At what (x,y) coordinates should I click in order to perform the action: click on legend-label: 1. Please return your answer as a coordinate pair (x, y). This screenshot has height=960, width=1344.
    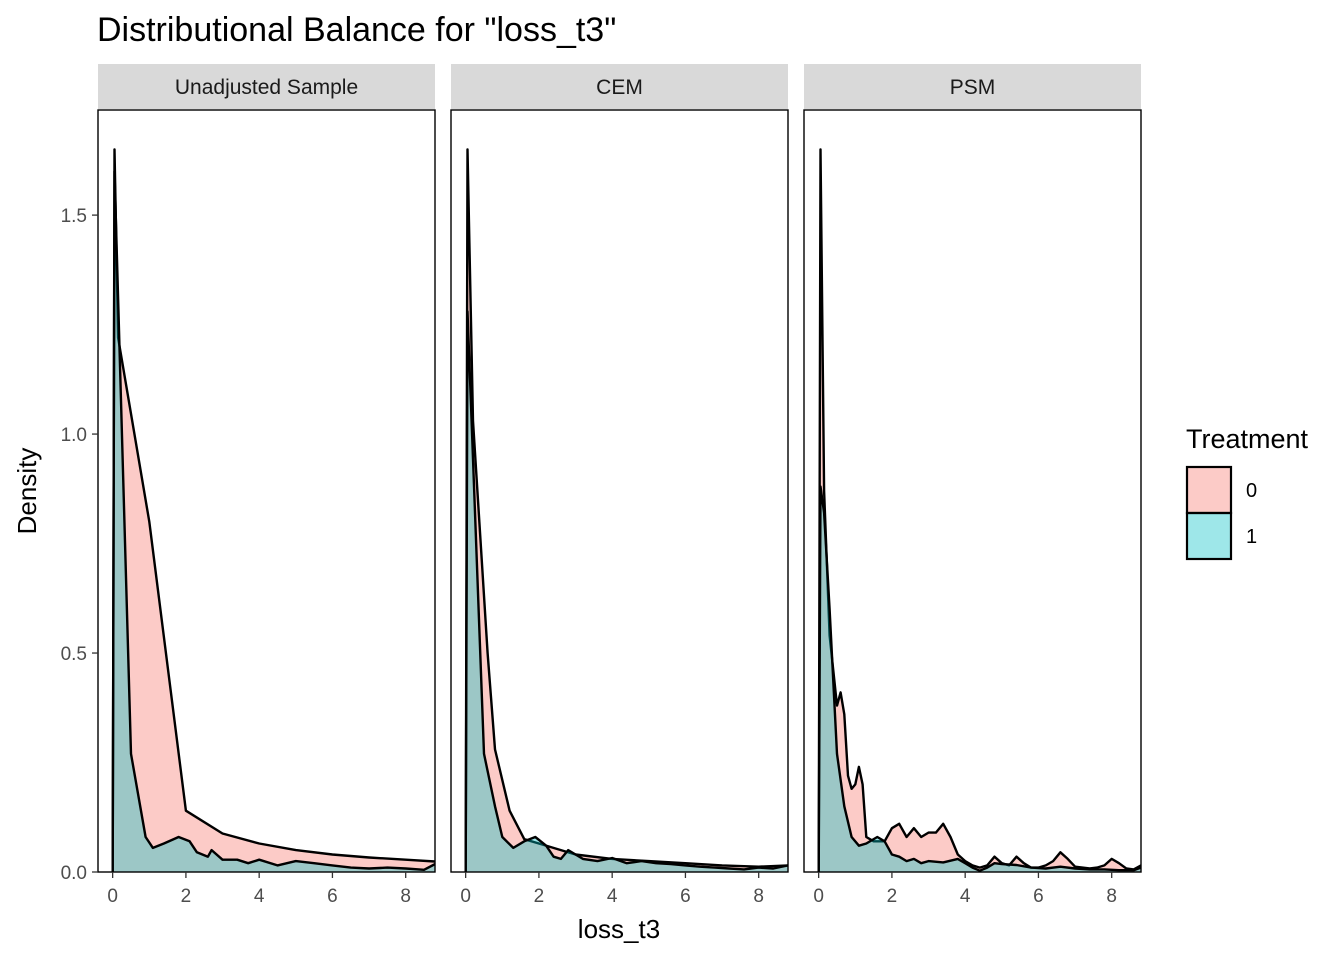
    Looking at the image, I should click on (1251, 537).